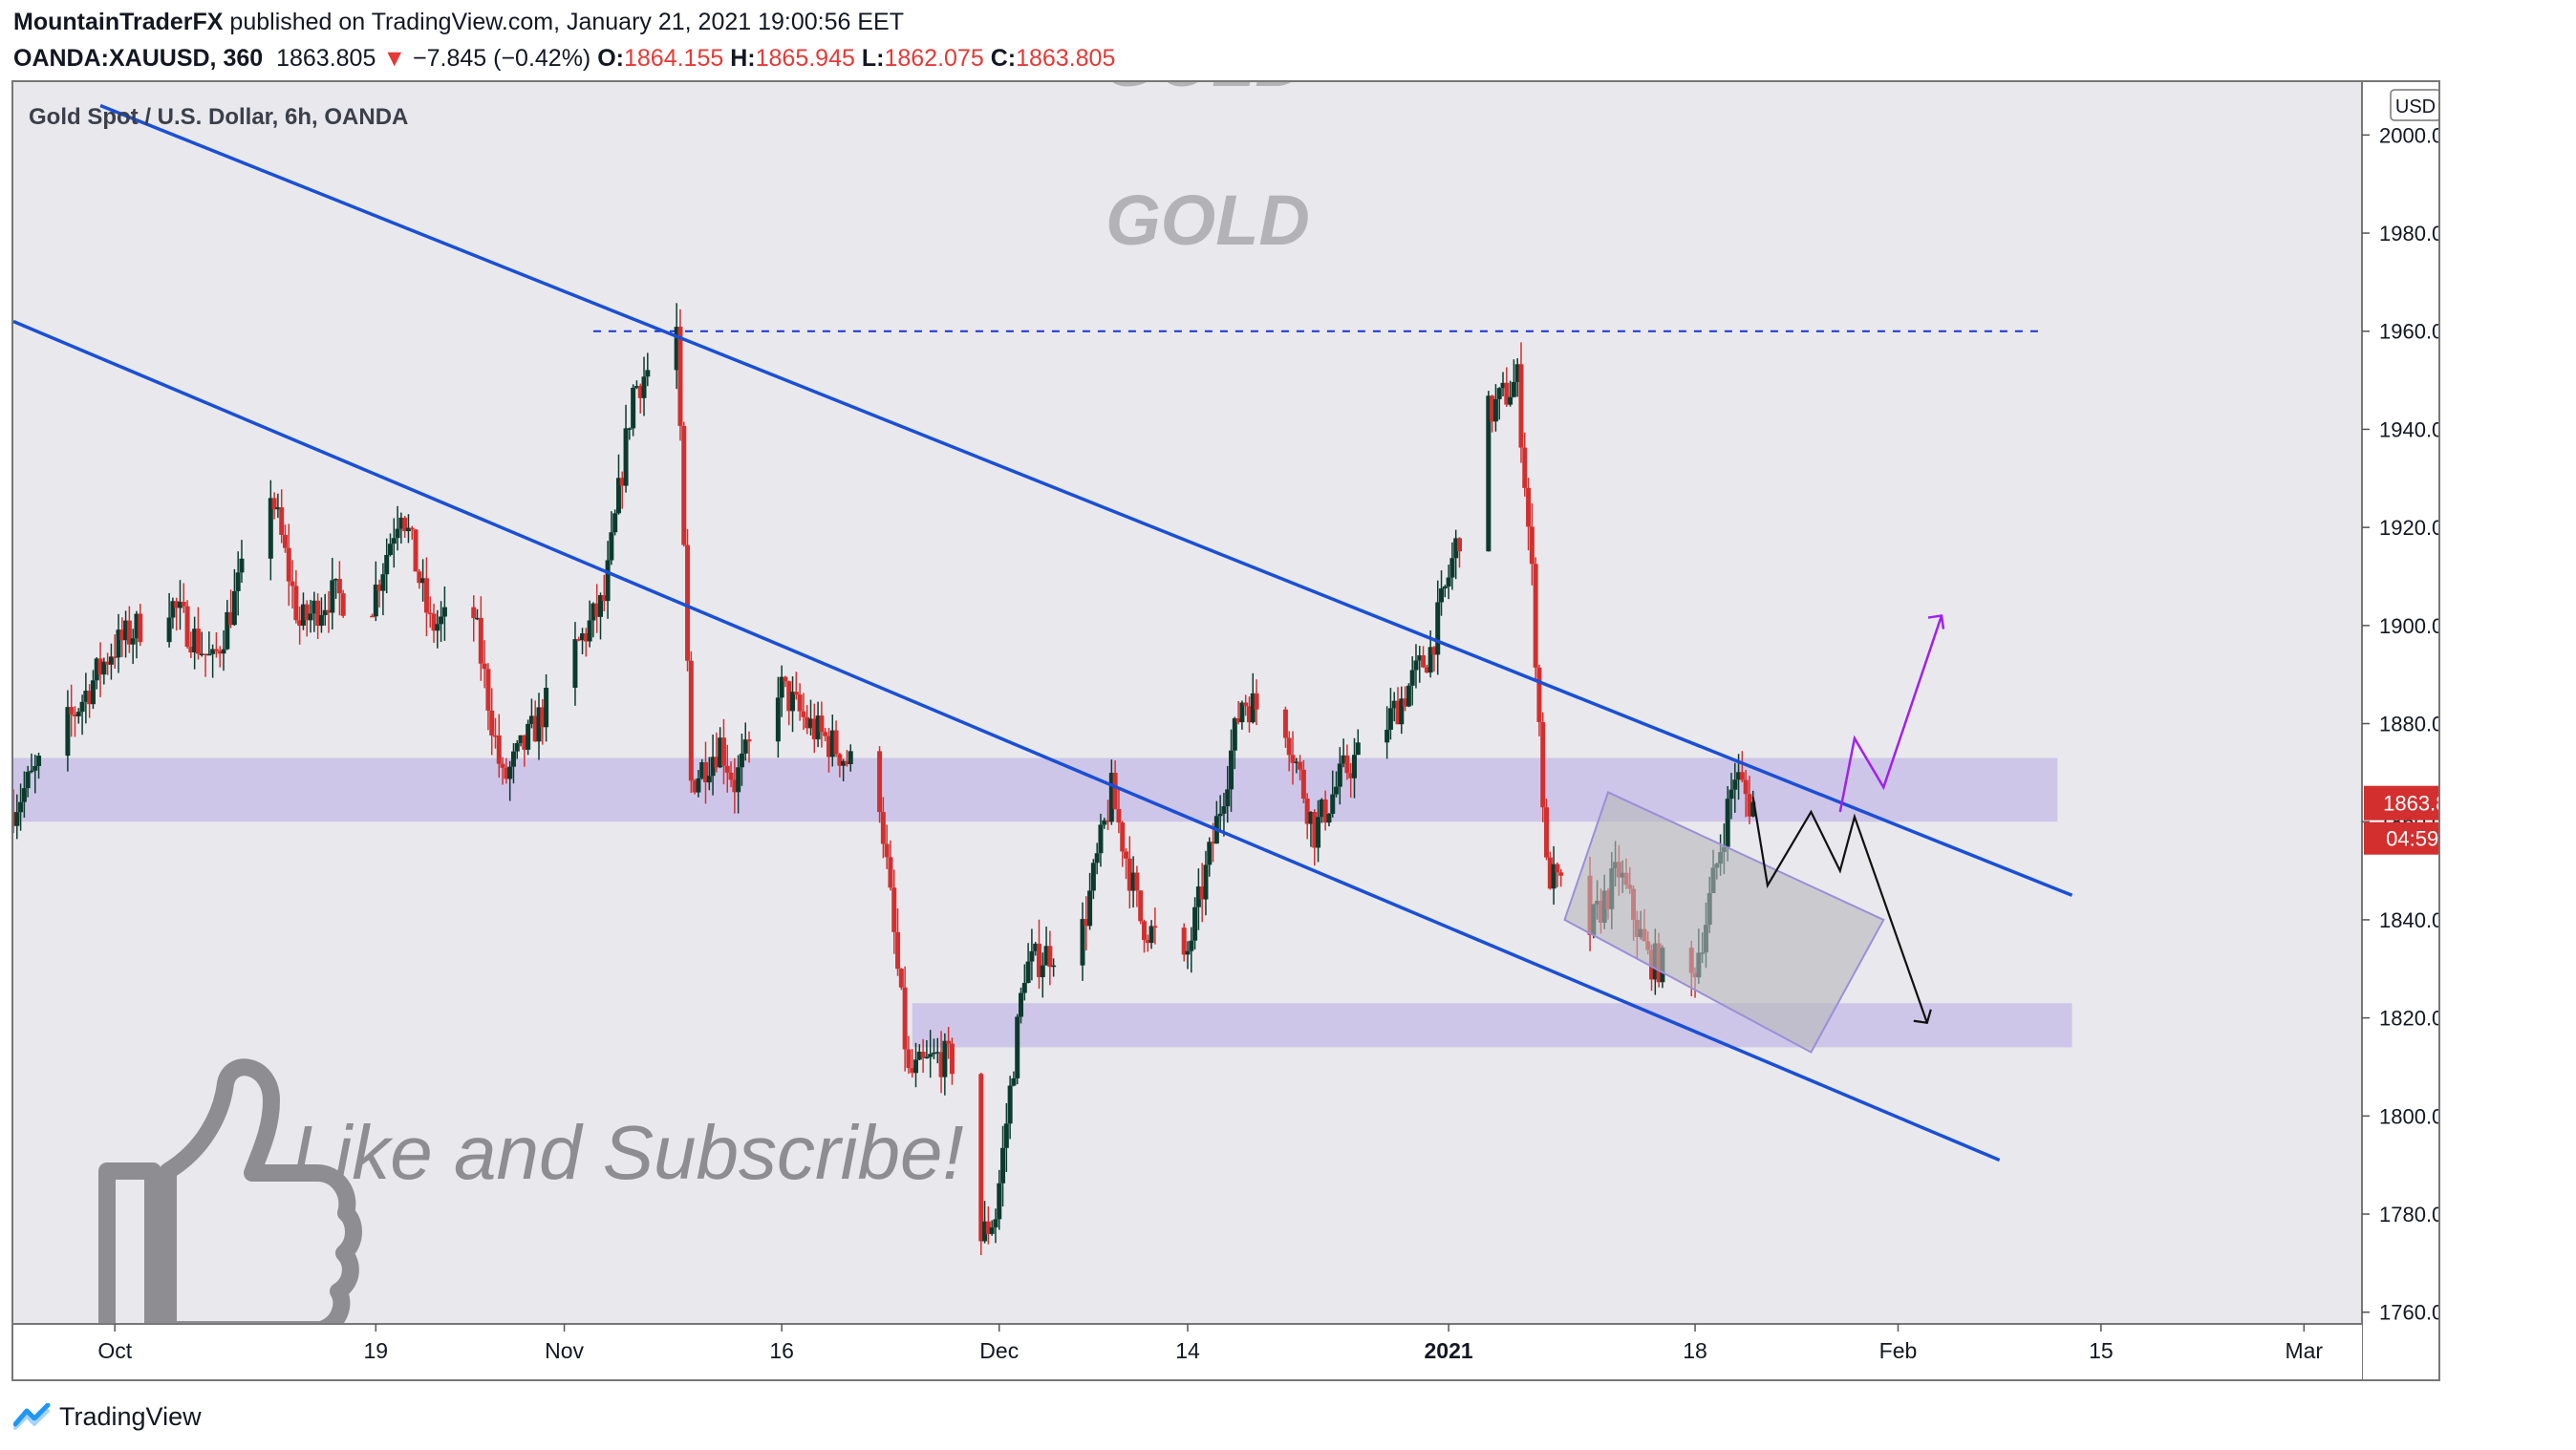 The width and height of the screenshot is (2576, 1450). I want to click on like-annotation: Like and Subscribe!, so click(531, 1199).